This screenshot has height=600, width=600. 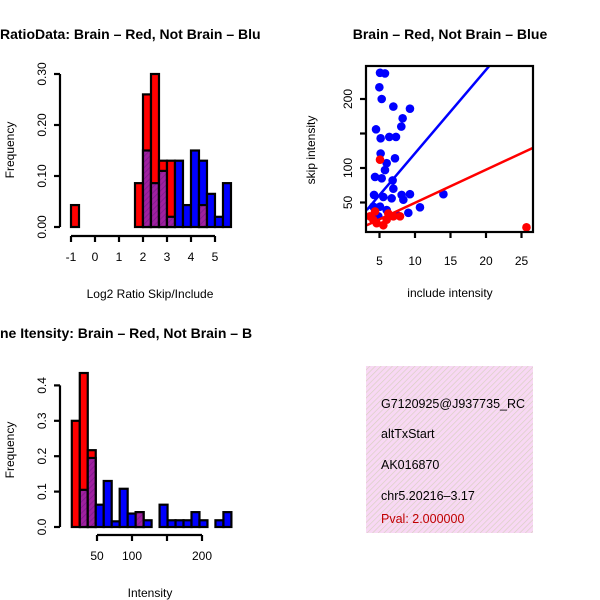 What do you see at coordinates (453, 404) in the screenshot?
I see `info-id: G7120925@J937735_RC` at bounding box center [453, 404].